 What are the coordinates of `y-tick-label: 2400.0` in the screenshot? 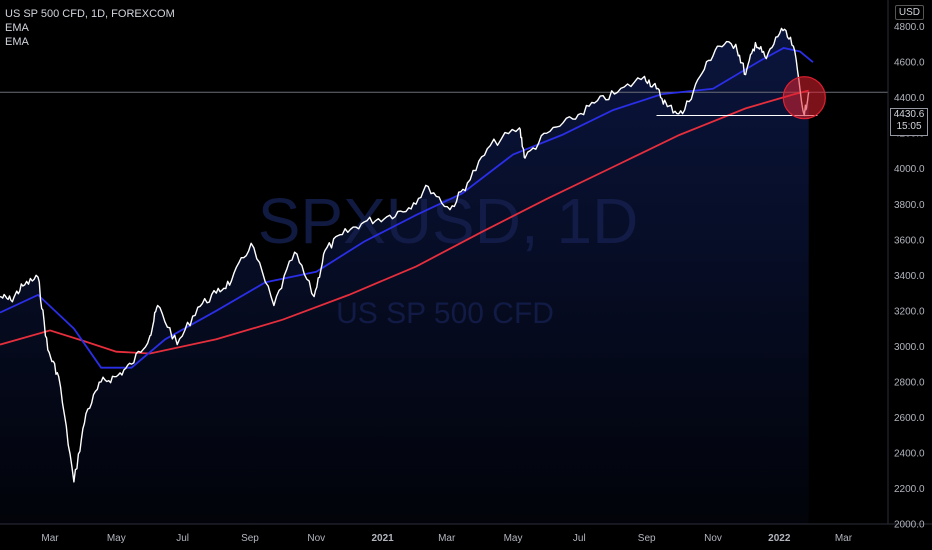 It's located at (909, 453).